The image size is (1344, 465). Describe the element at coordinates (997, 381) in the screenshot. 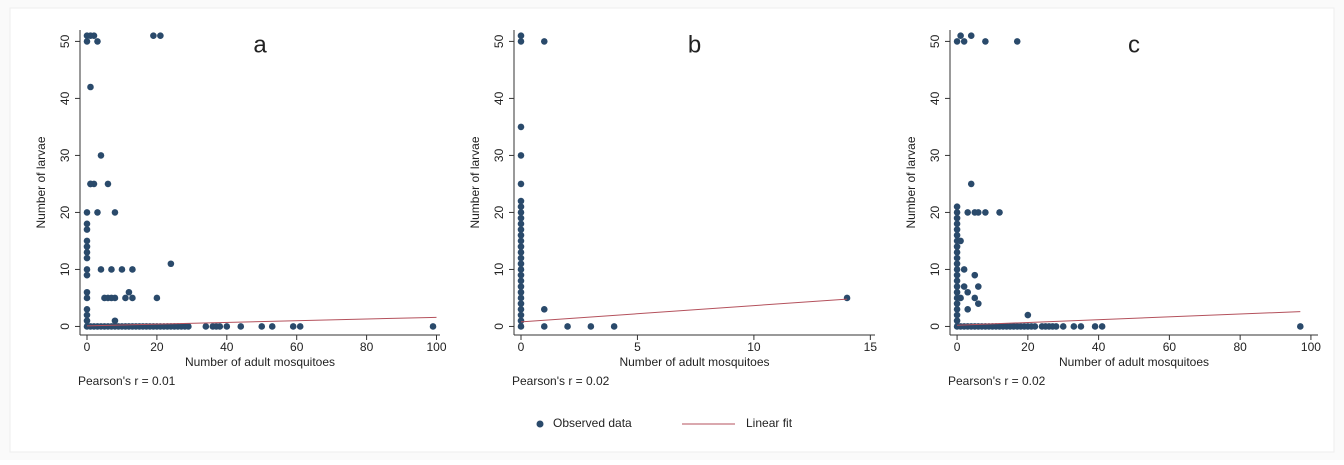

I see `annotation: Pearson's r = 0.02` at that location.